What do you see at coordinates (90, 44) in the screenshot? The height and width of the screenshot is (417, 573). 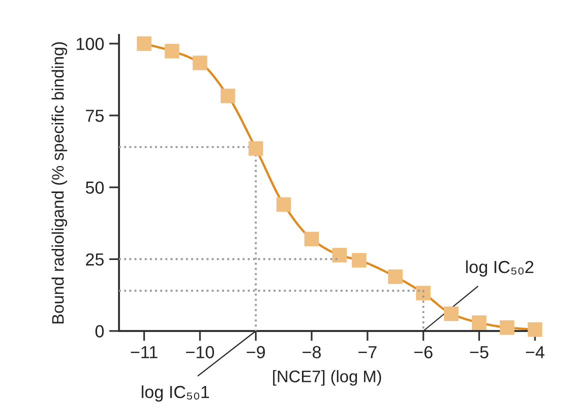 I see `y-tick-label: 100` at bounding box center [90, 44].